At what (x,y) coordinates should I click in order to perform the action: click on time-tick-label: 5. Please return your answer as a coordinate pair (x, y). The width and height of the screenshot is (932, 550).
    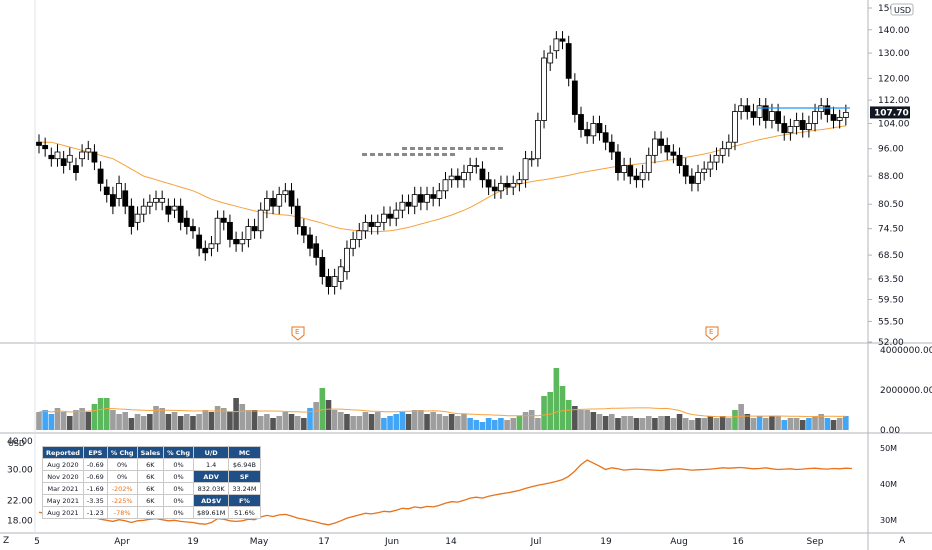
    Looking at the image, I should click on (37, 542).